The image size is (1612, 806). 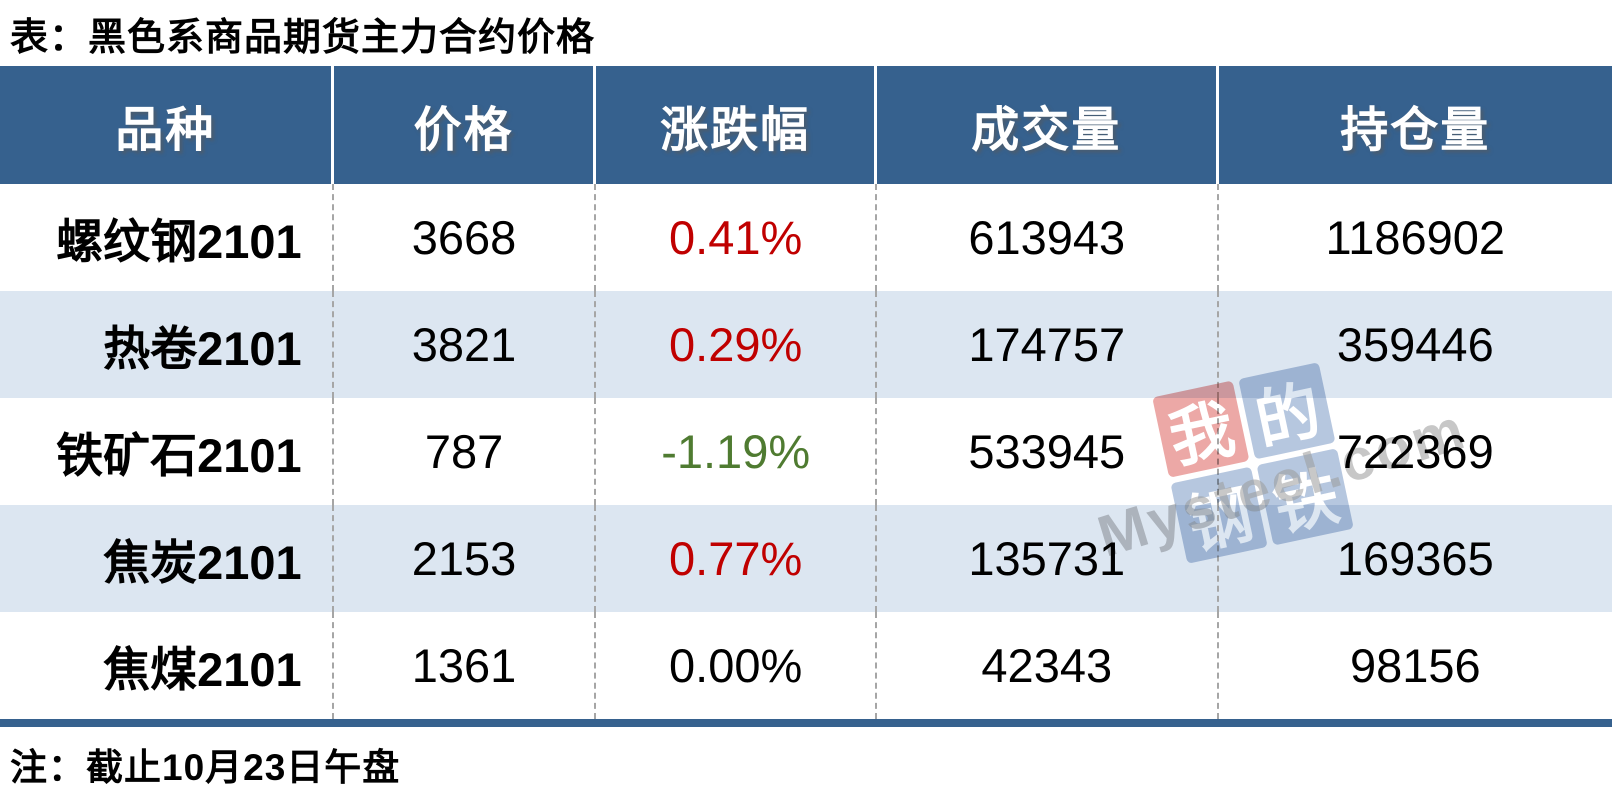 What do you see at coordinates (1415, 237) in the screenshot?
I see `open-interest-cell: 1186902` at bounding box center [1415, 237].